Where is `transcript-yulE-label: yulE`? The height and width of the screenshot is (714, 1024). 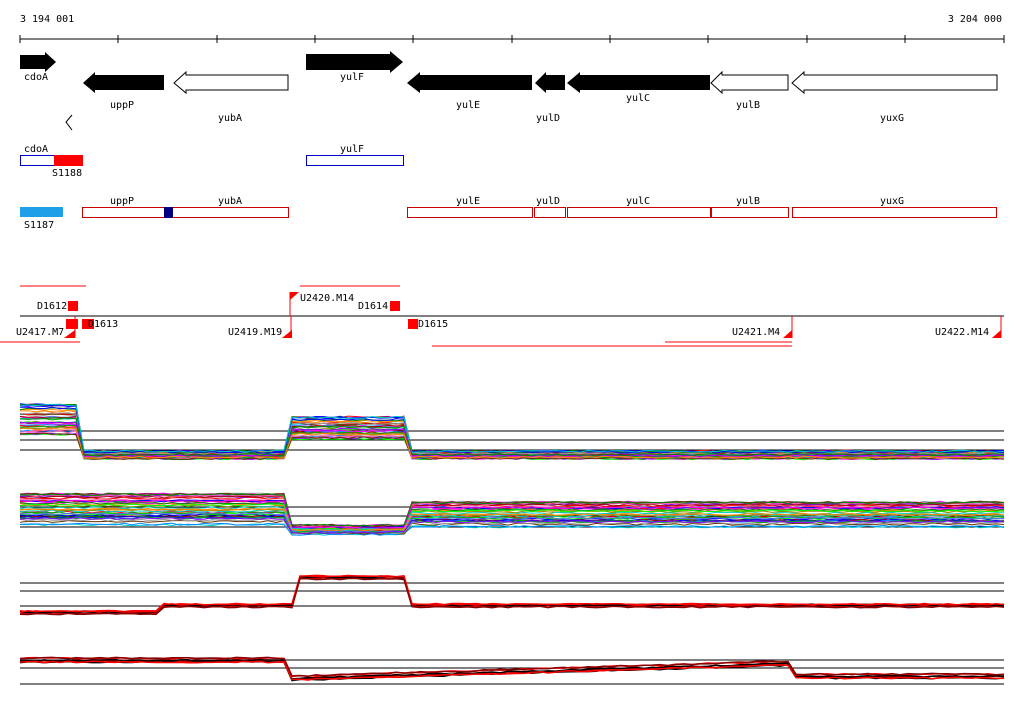 transcript-yulE-label: yulE is located at coordinates (468, 201).